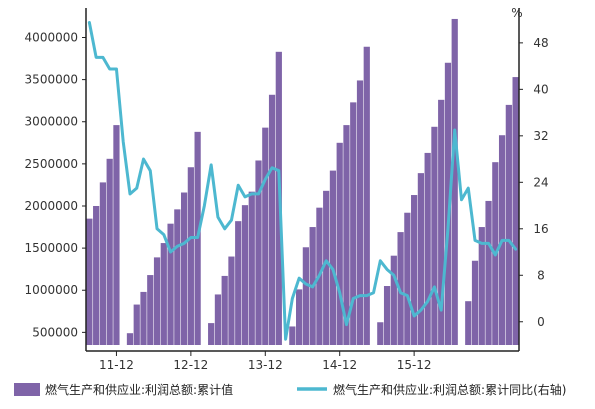  I want to click on right-tick-label: 32, so click(540, 136).